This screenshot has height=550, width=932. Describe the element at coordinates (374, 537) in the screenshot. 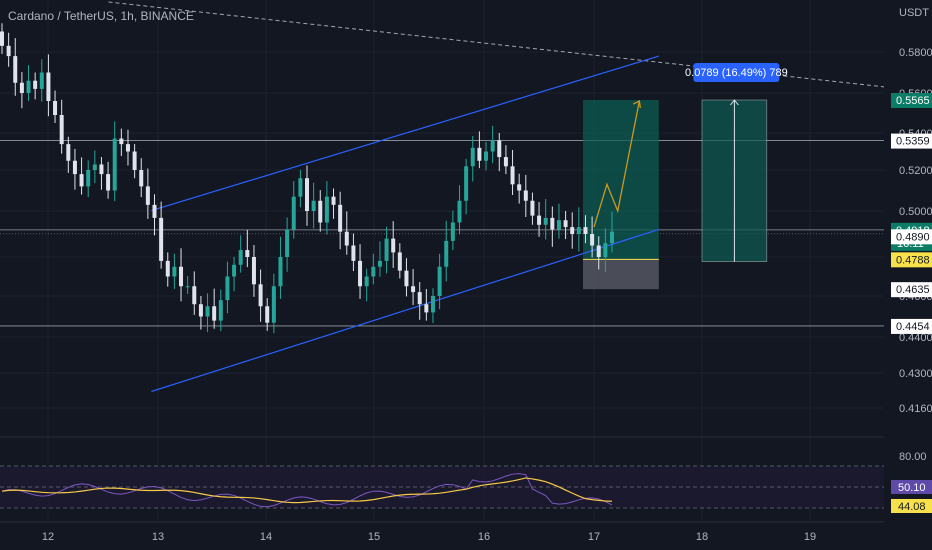

I see `time-tick-label: 15` at that location.